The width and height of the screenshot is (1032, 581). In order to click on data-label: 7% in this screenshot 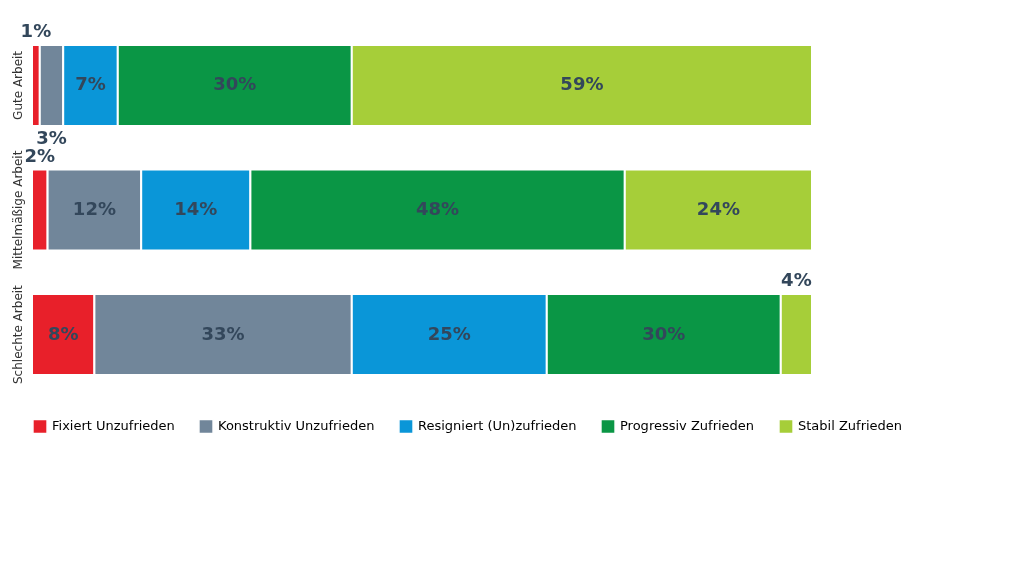, I will do `click(90, 84)`.